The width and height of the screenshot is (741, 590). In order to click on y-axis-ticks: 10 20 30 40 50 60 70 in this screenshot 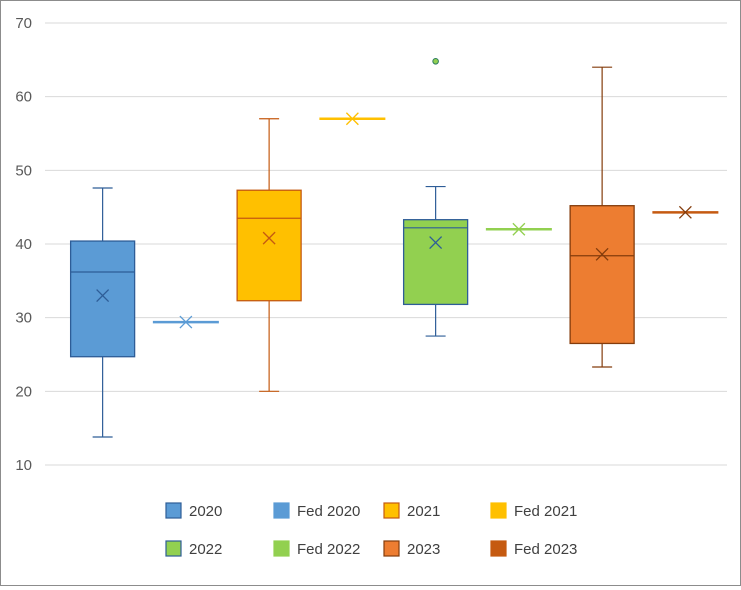, I will do `click(23, 244)`.